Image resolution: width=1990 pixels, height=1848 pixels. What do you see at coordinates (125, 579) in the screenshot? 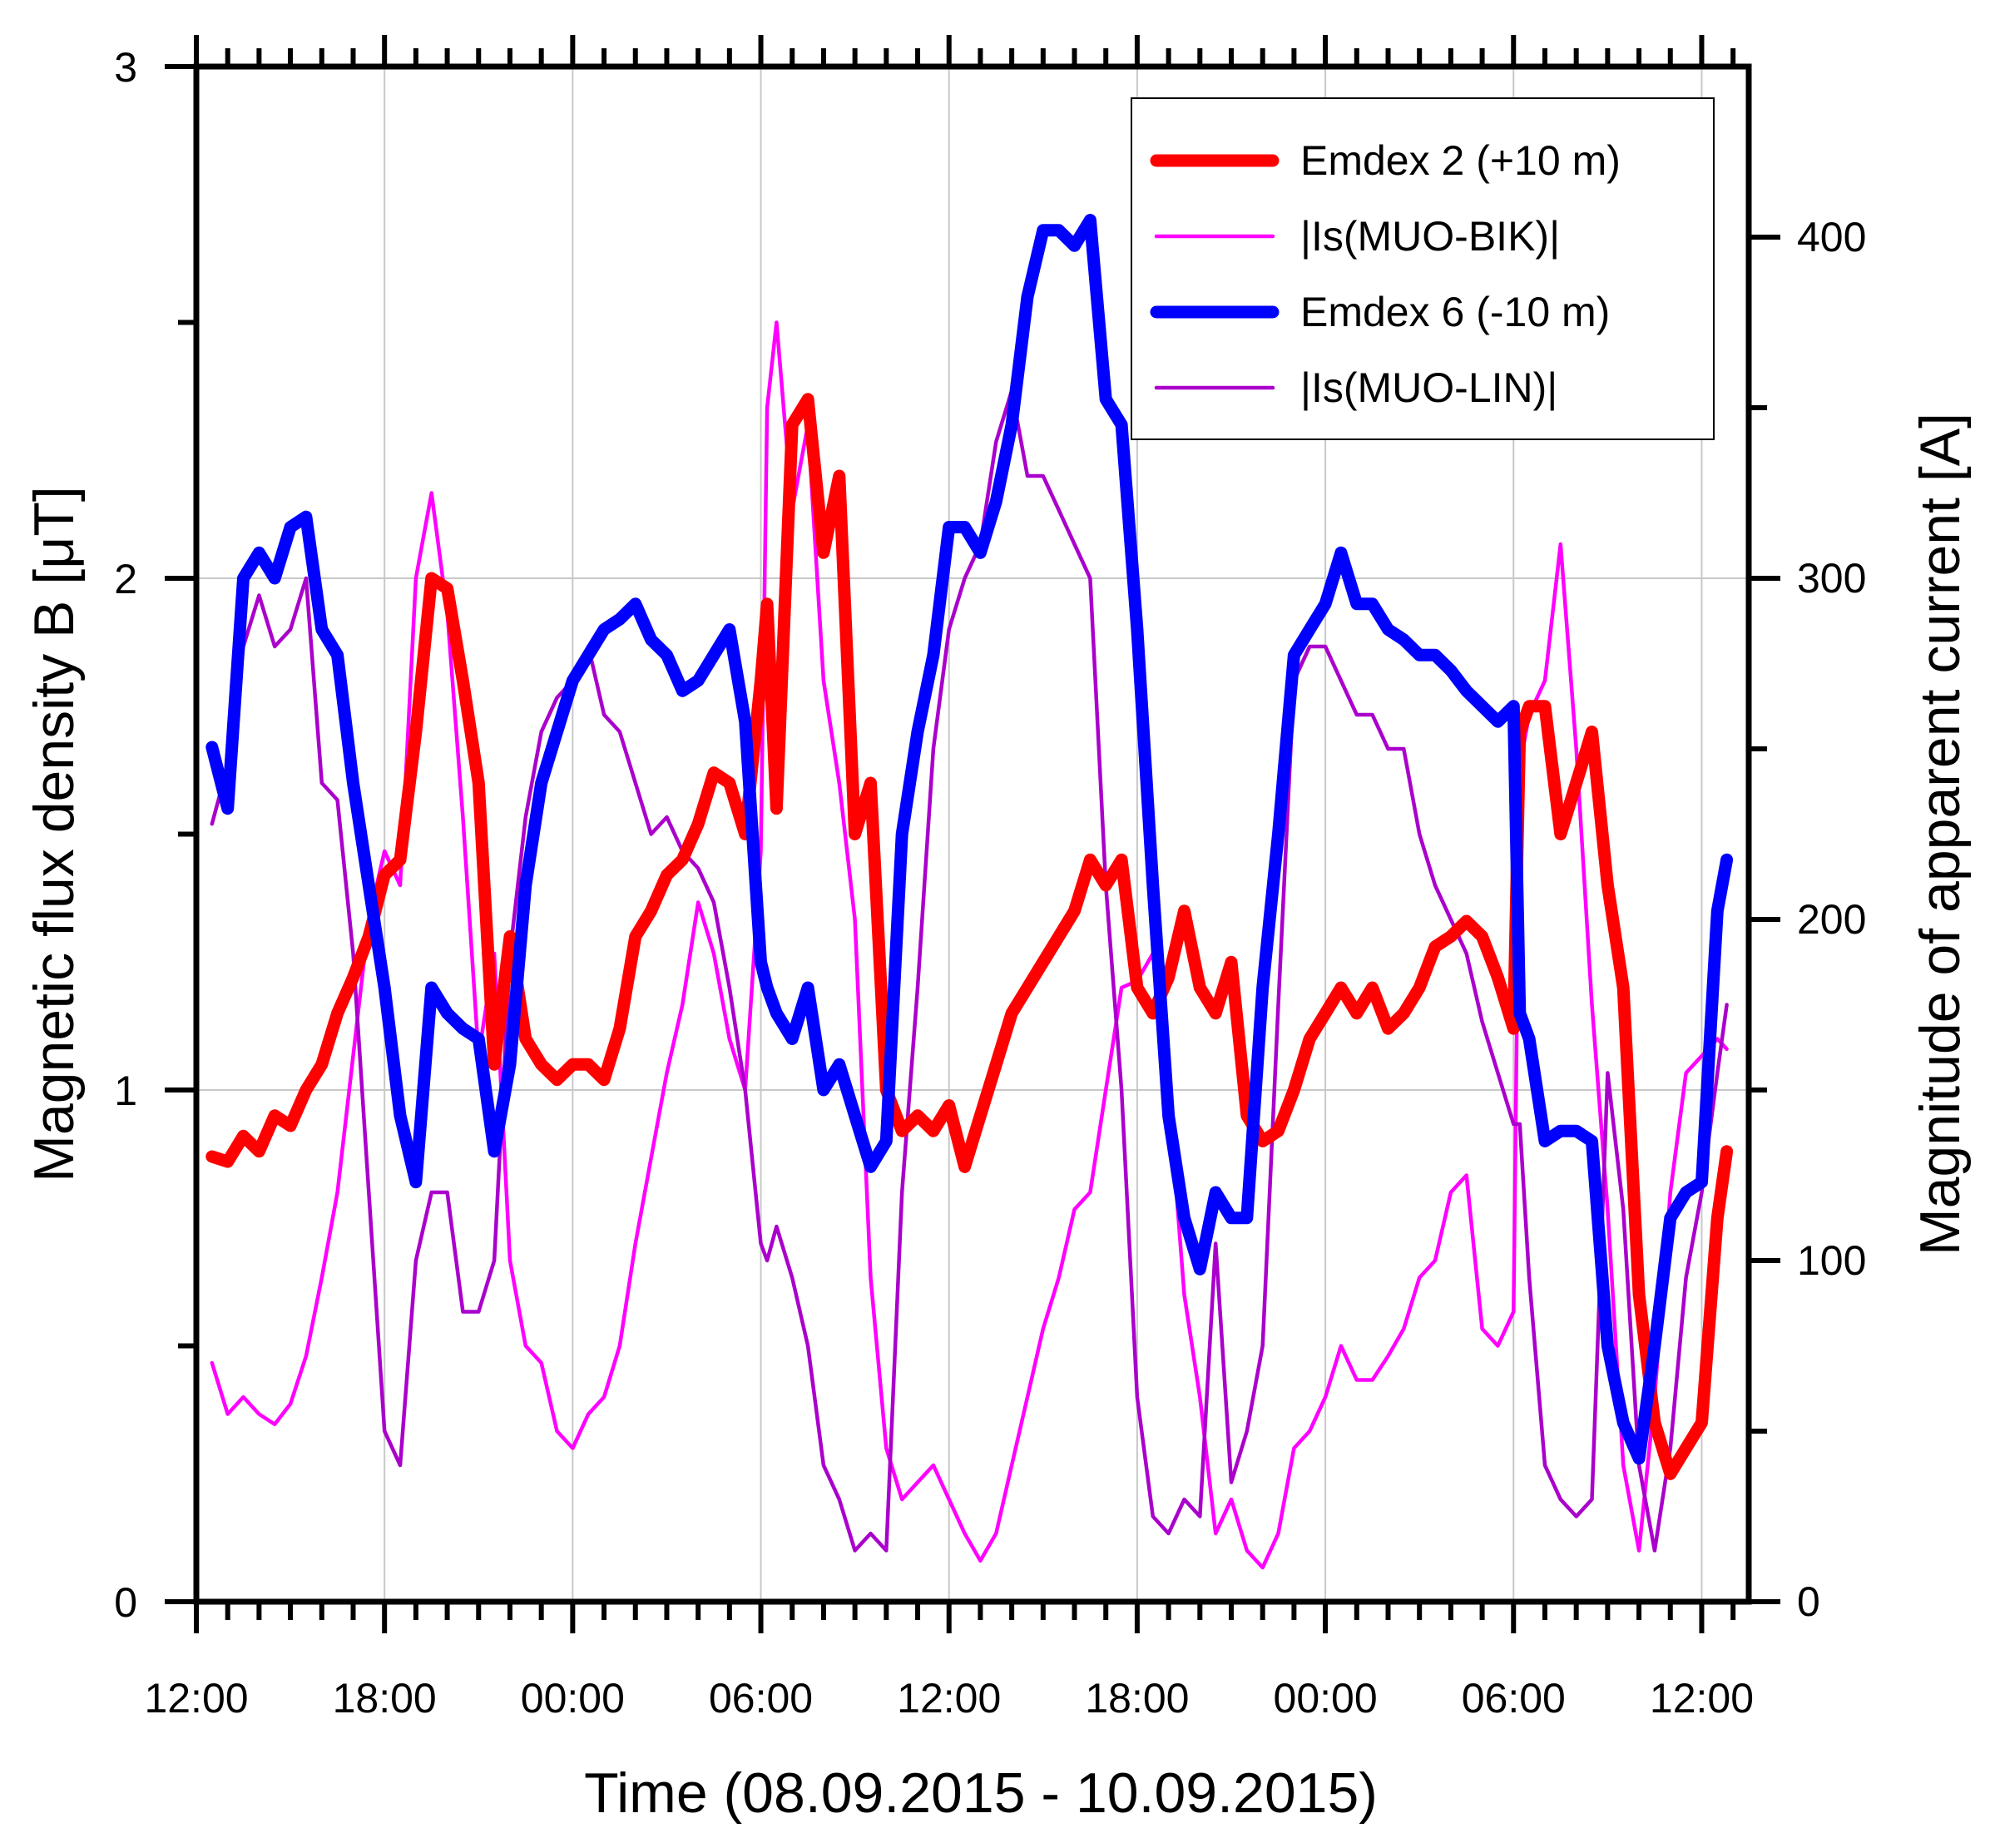
I see `y-left-tick-label: 2` at bounding box center [125, 579].